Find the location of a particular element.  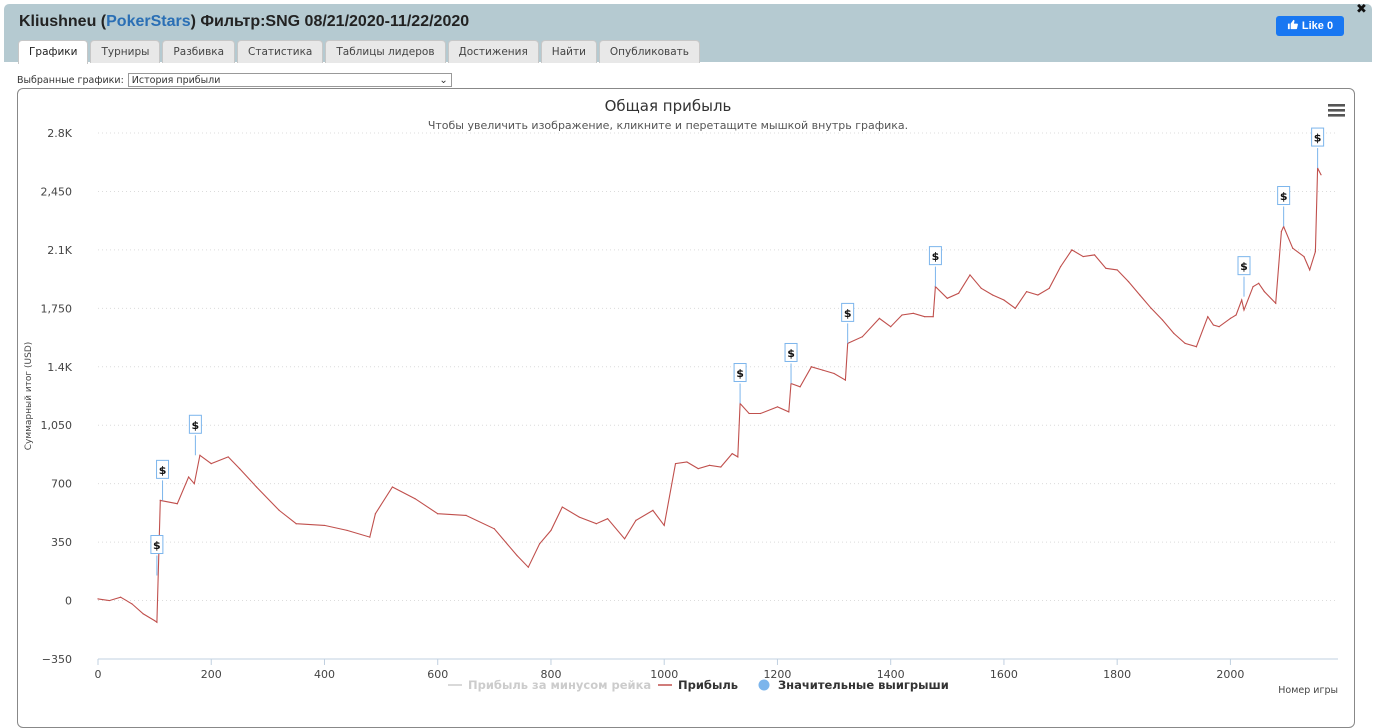

x-tick-label: 1200 is located at coordinates (777, 674).